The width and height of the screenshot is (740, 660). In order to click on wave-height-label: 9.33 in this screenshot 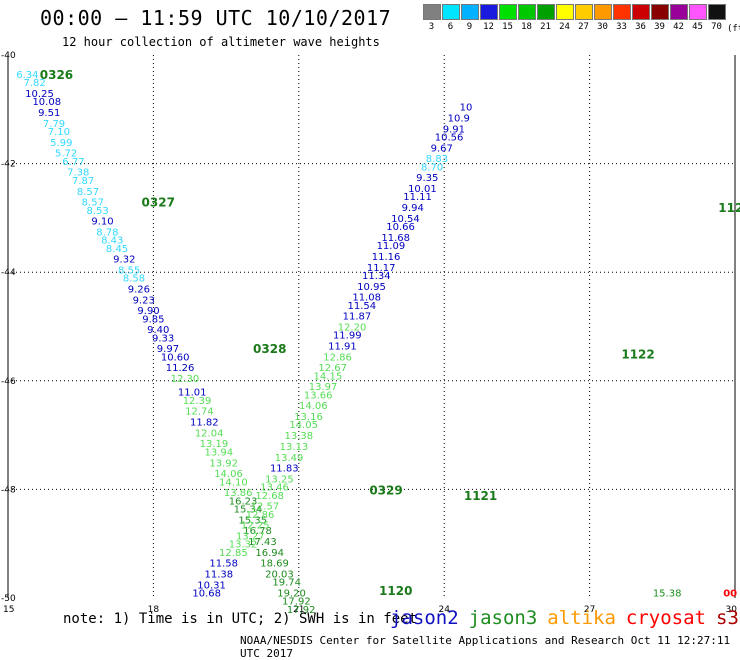, I will do `click(163, 338)`.